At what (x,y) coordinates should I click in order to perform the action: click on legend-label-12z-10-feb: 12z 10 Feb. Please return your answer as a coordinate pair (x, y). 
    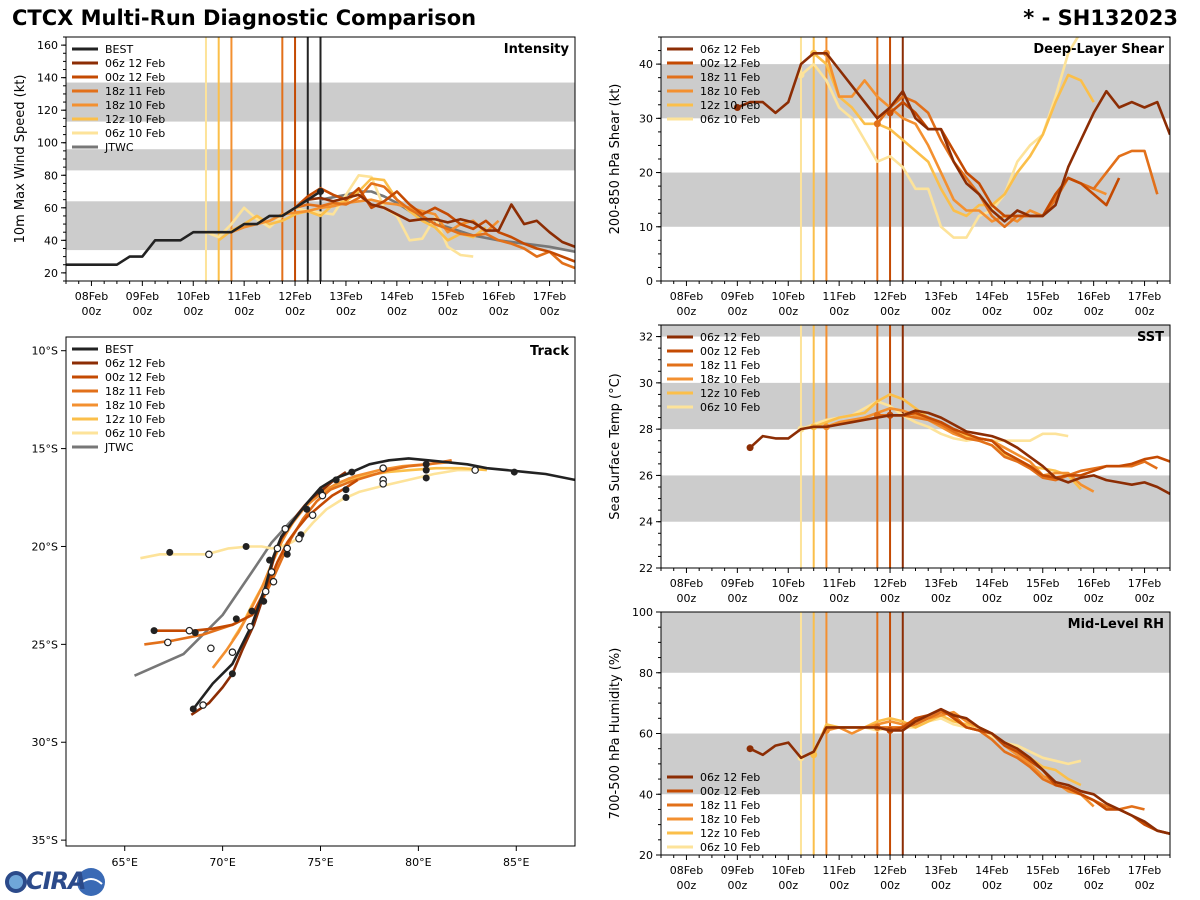
    Looking at the image, I should click on (135, 419).